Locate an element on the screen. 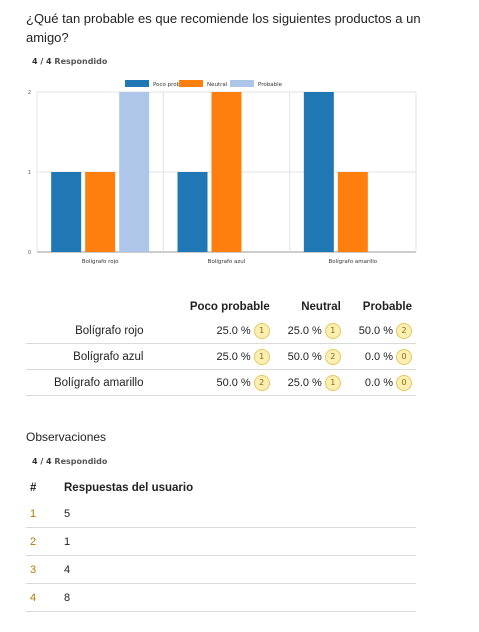  legend-label: Probable is located at coordinates (270, 85).